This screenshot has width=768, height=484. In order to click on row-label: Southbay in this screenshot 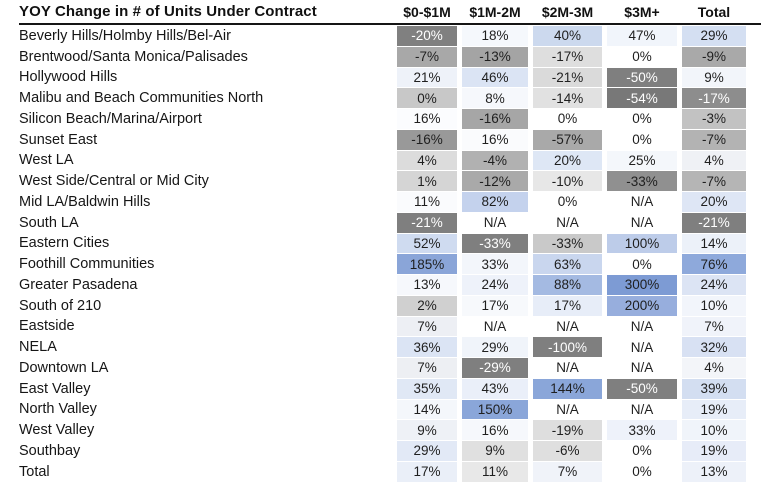, I will do `click(50, 450)`.